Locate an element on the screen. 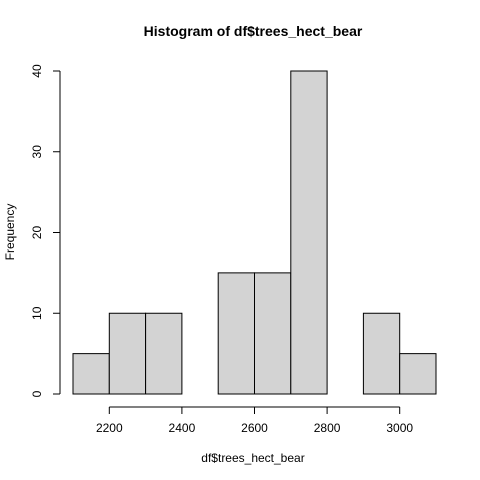 Image resolution: width=480 pixels, height=480 pixels. y-tick-label: 20 is located at coordinates (37, 233).